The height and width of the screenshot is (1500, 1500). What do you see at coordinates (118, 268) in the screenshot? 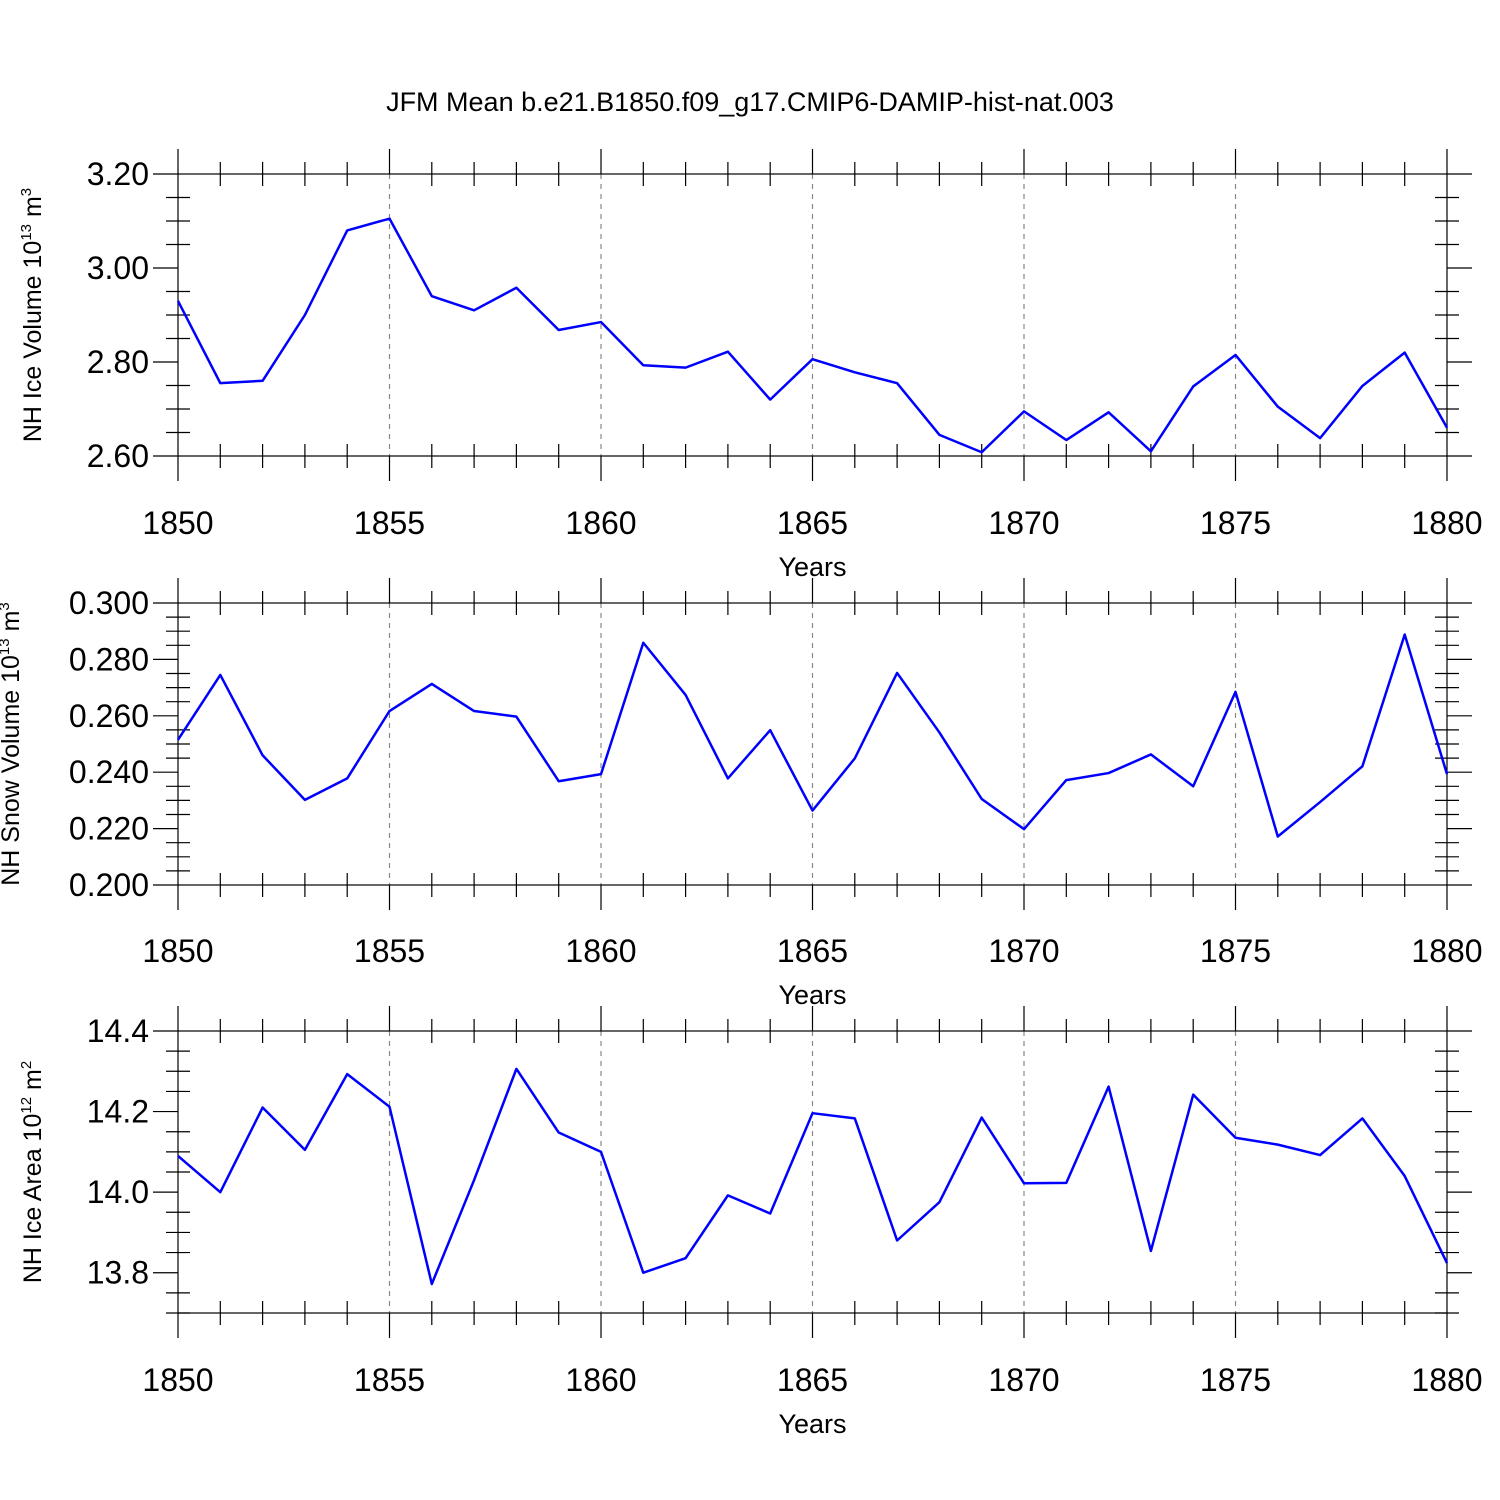
I see `y-tick-label: 3.00` at bounding box center [118, 268].